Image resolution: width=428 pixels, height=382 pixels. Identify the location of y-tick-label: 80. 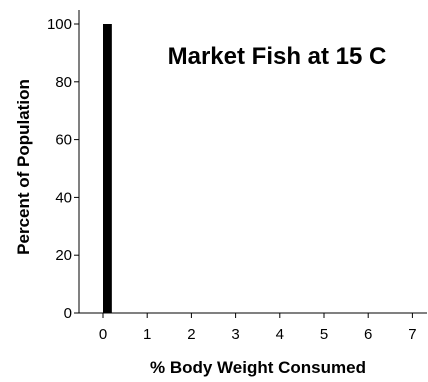
(63, 82).